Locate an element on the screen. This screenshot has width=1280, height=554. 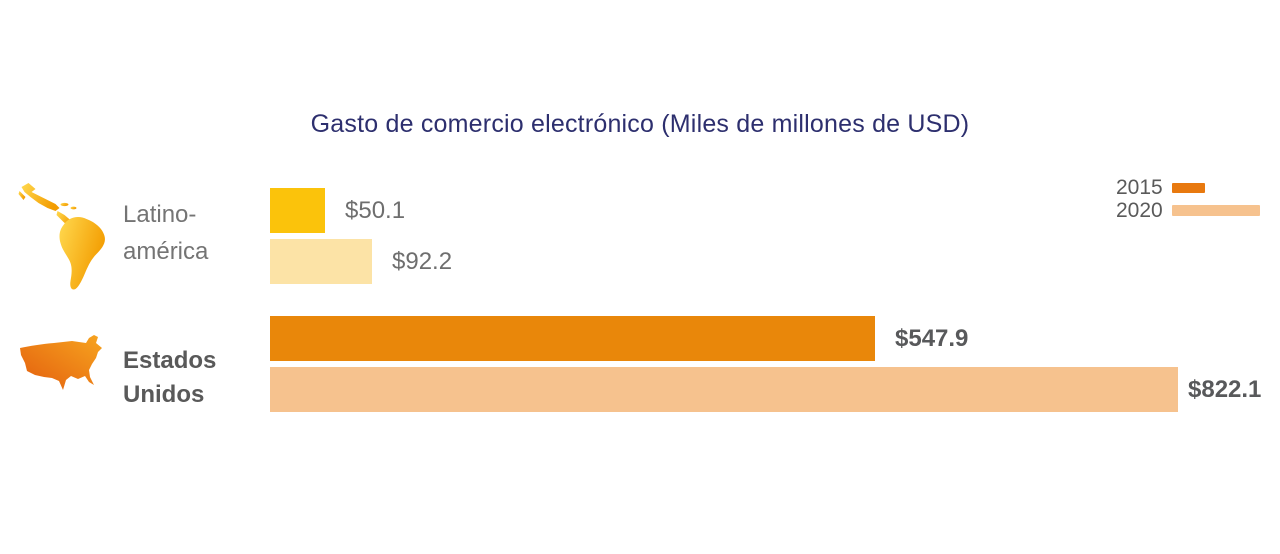
value-label-latinoamerica-2020: $92.2 is located at coordinates (422, 261).